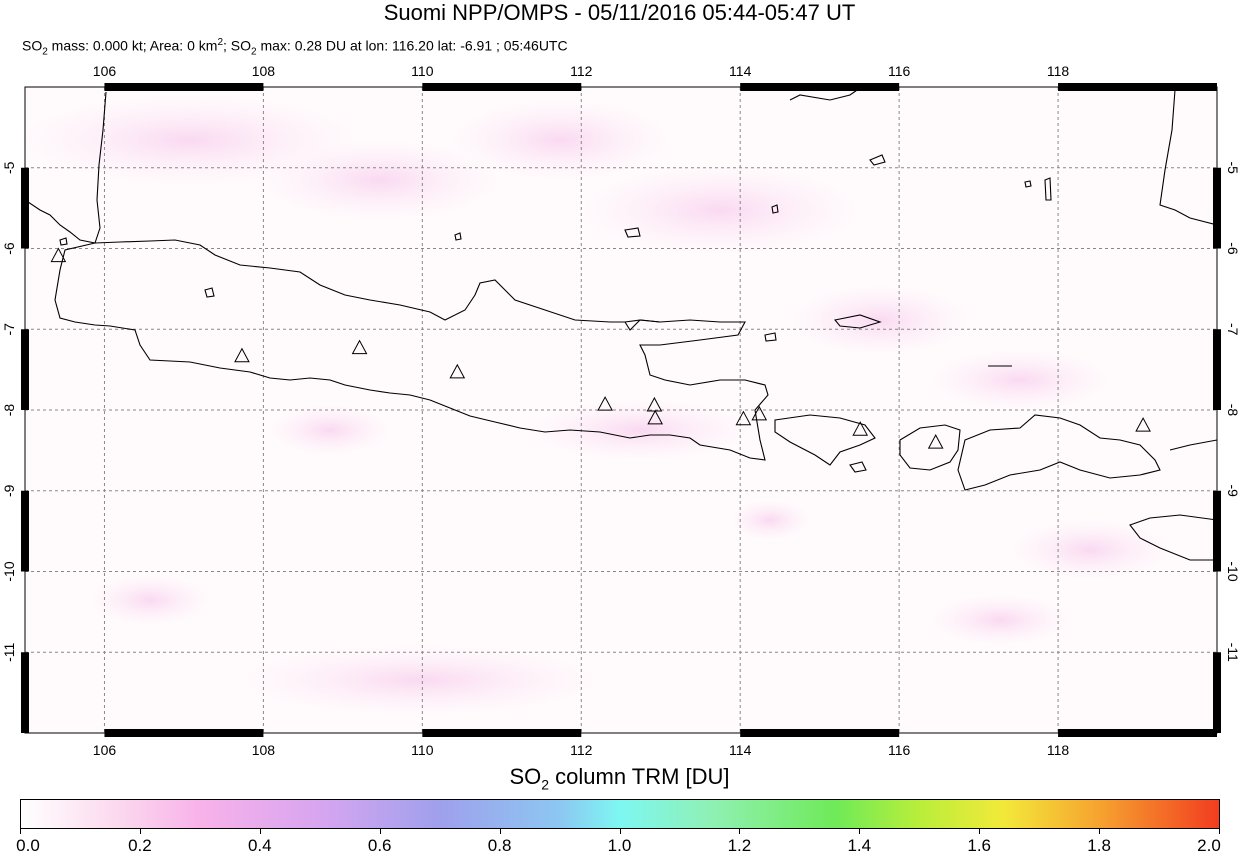  What do you see at coordinates (620, 814) in the screenshot?
I see `colorbar` at bounding box center [620, 814].